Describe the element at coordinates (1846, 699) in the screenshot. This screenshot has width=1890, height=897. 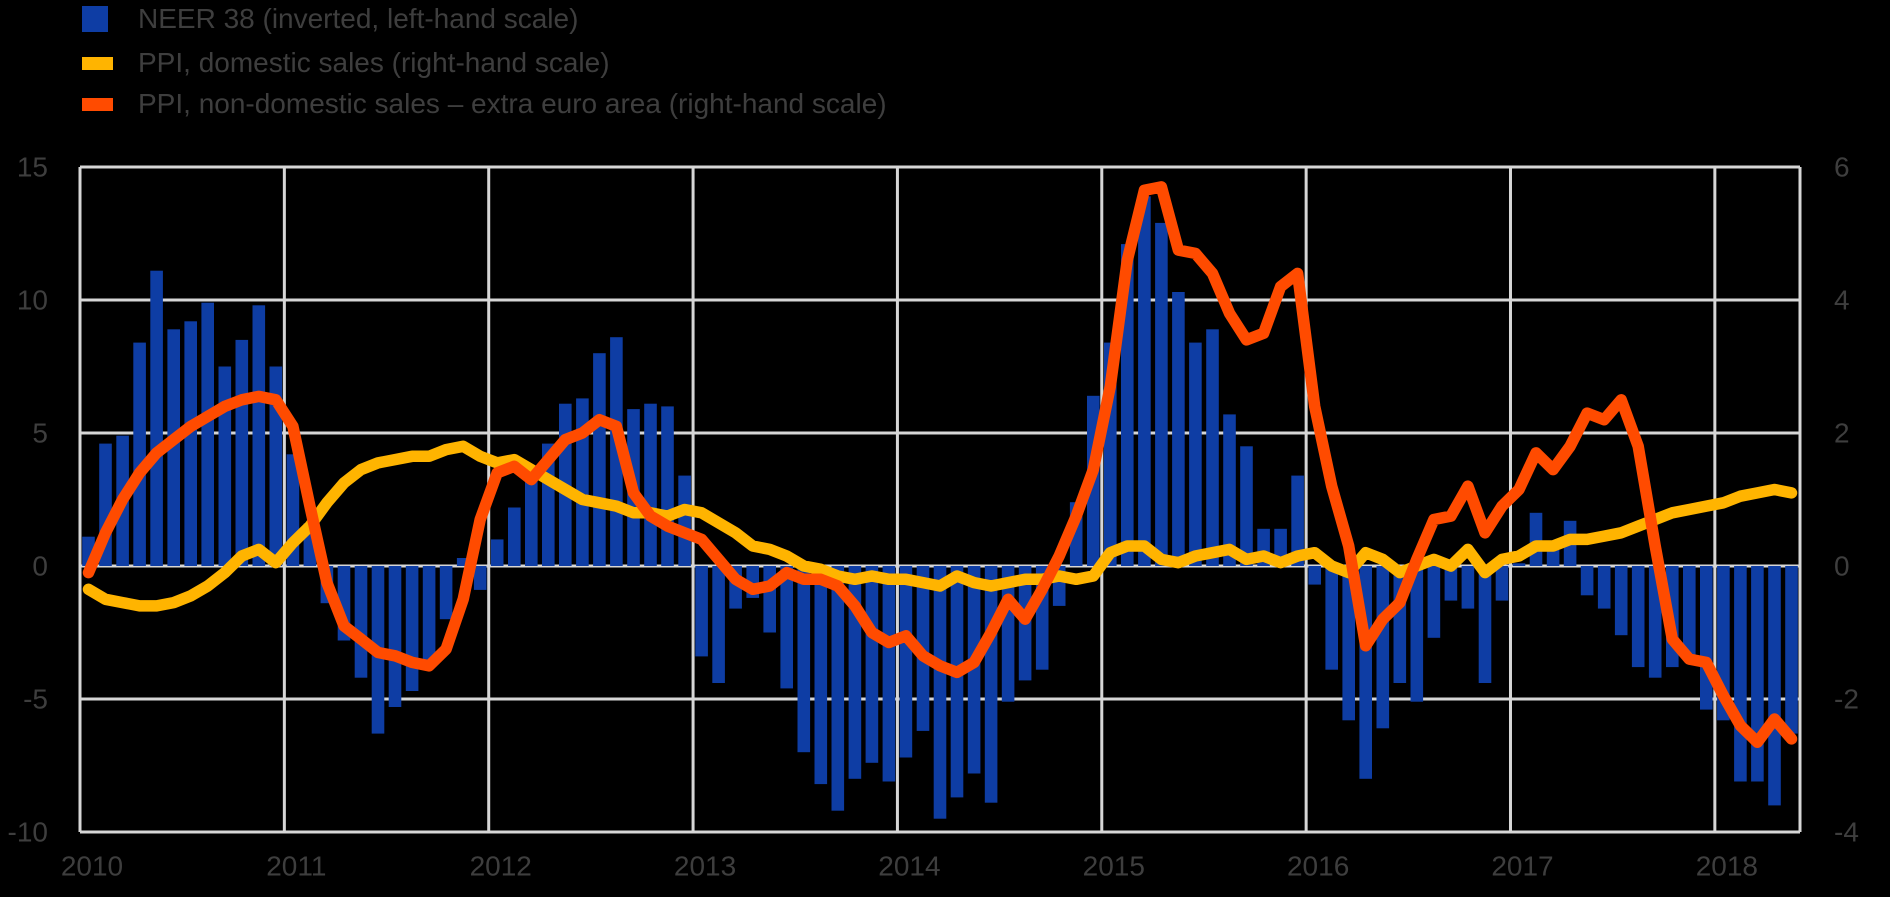
I see `right-axis-tick: -2` at that location.